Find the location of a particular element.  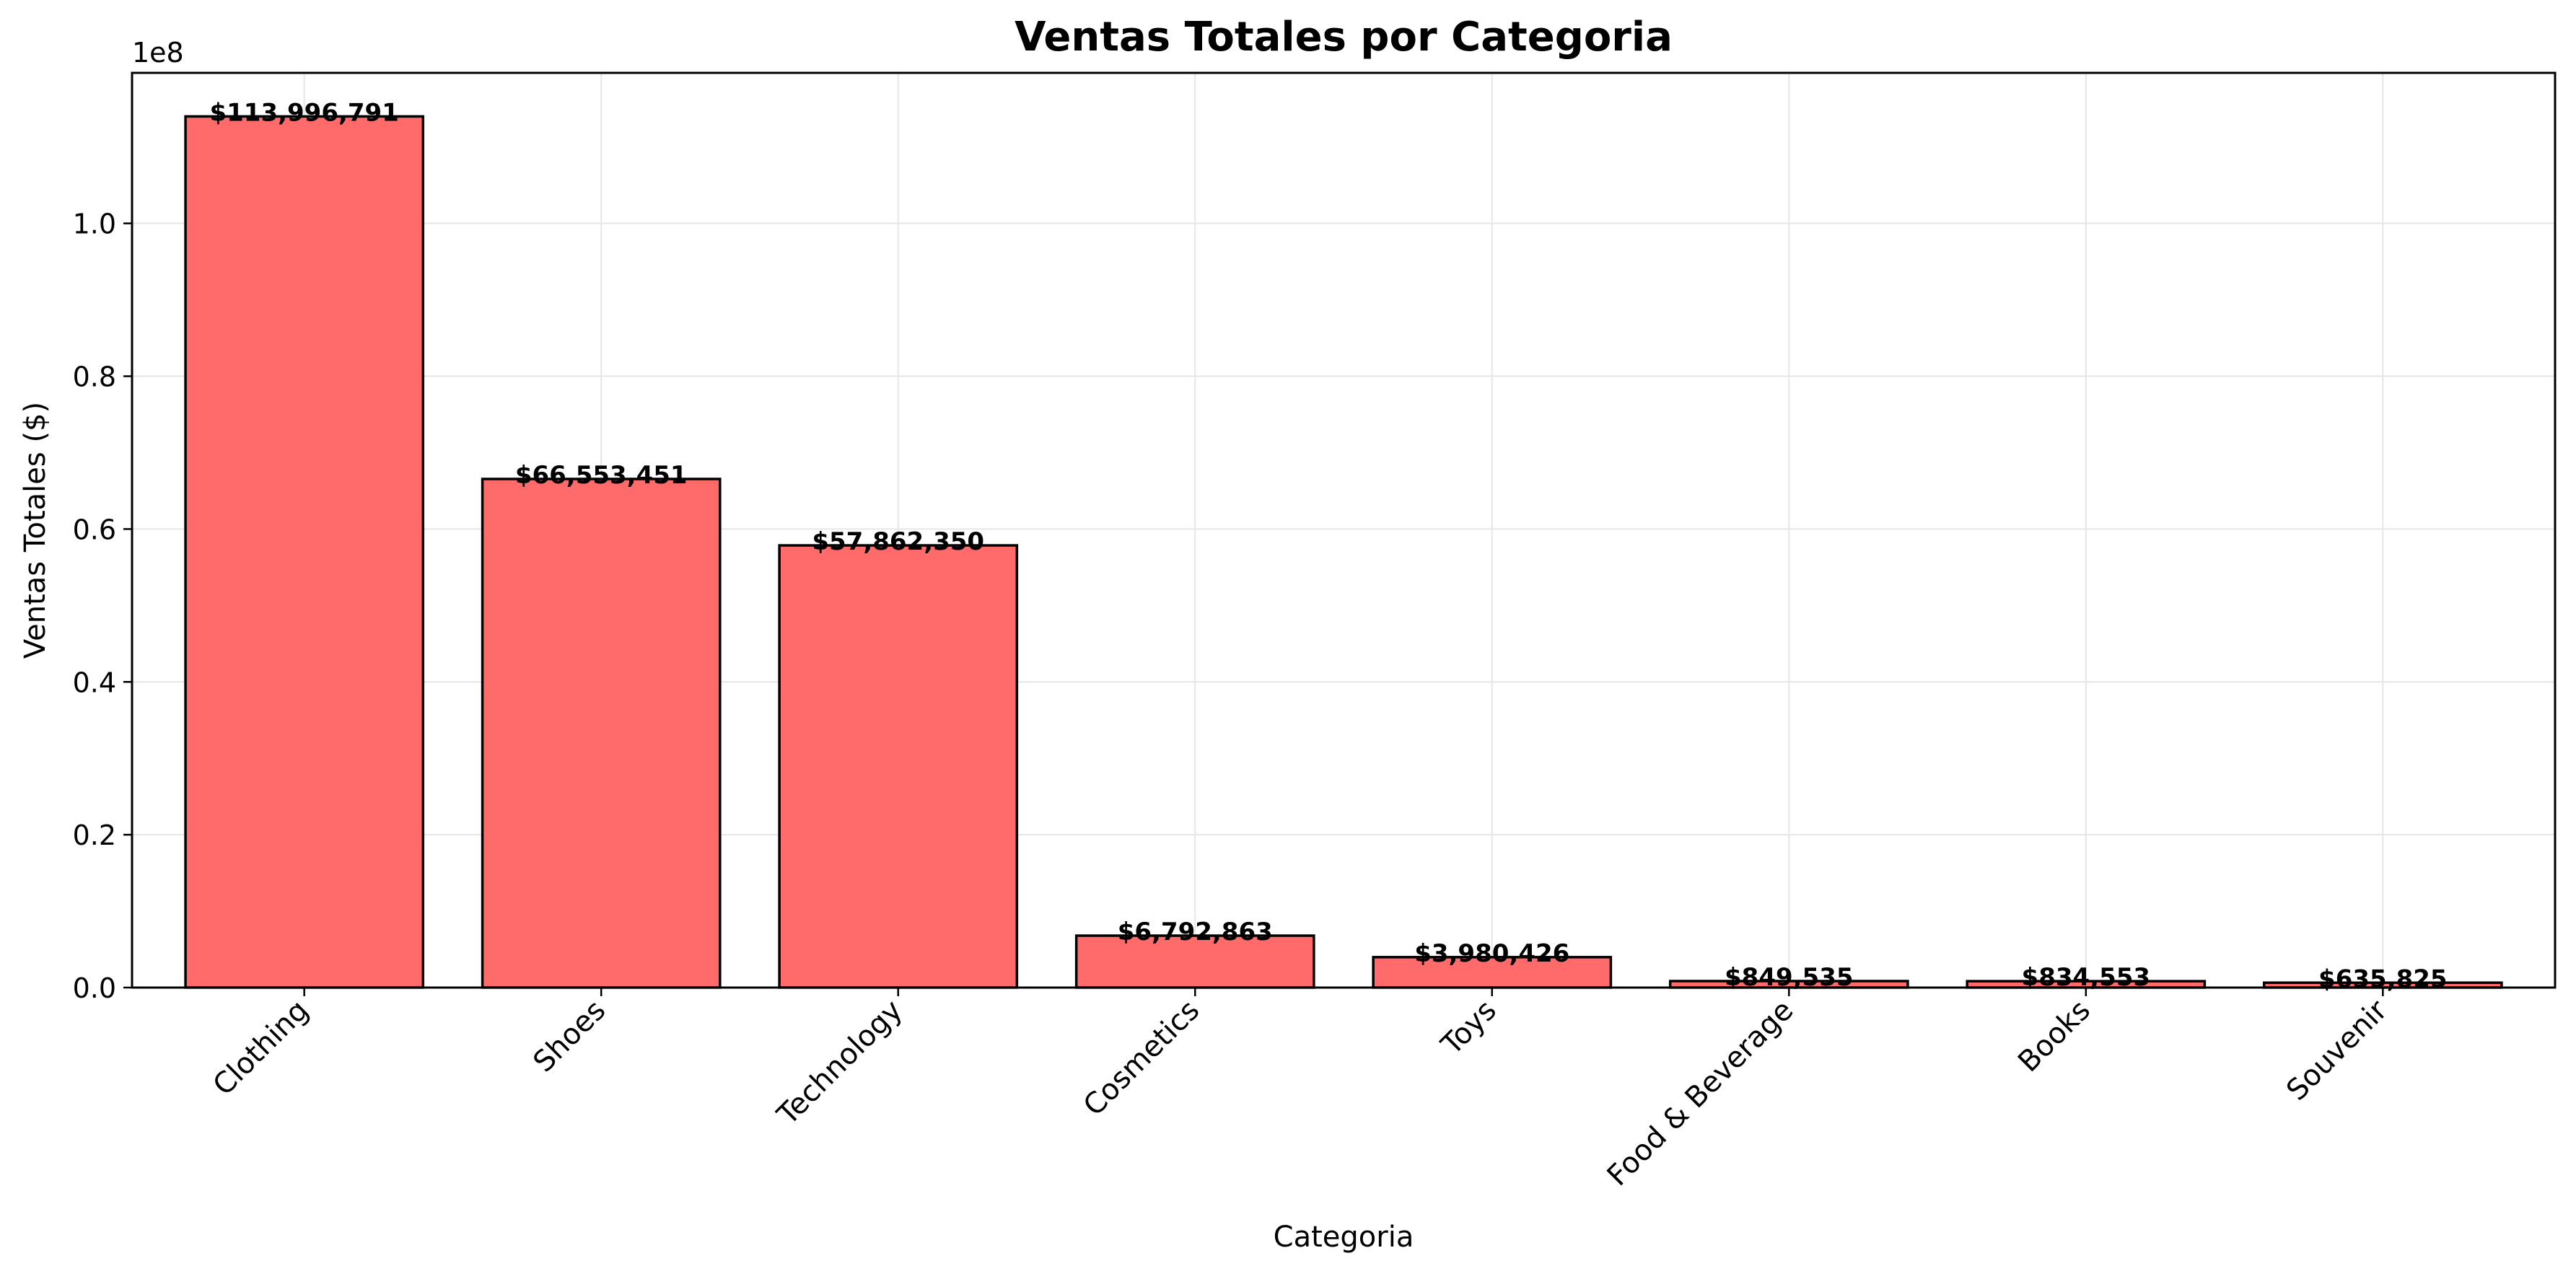

bar-value-label: $57,862,350 is located at coordinates (898, 541).